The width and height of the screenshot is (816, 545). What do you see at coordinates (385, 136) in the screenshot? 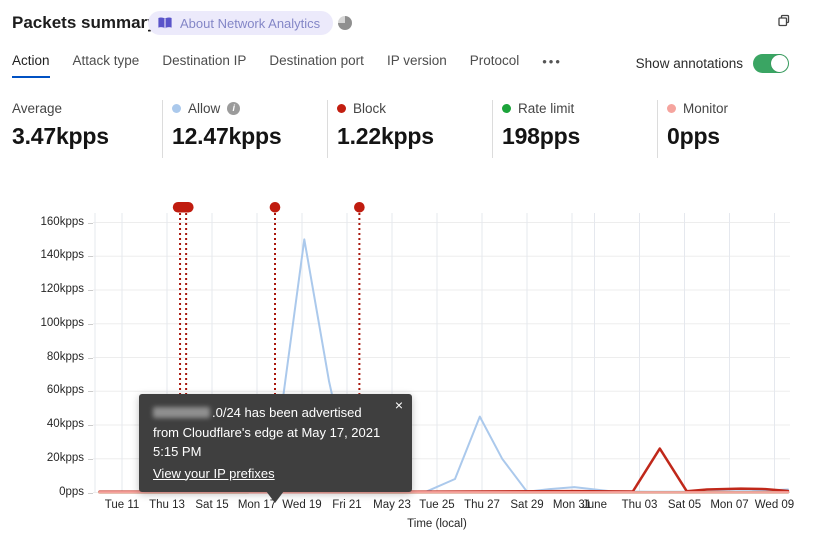
I see `stat-value: 1.22kpps` at bounding box center [385, 136].